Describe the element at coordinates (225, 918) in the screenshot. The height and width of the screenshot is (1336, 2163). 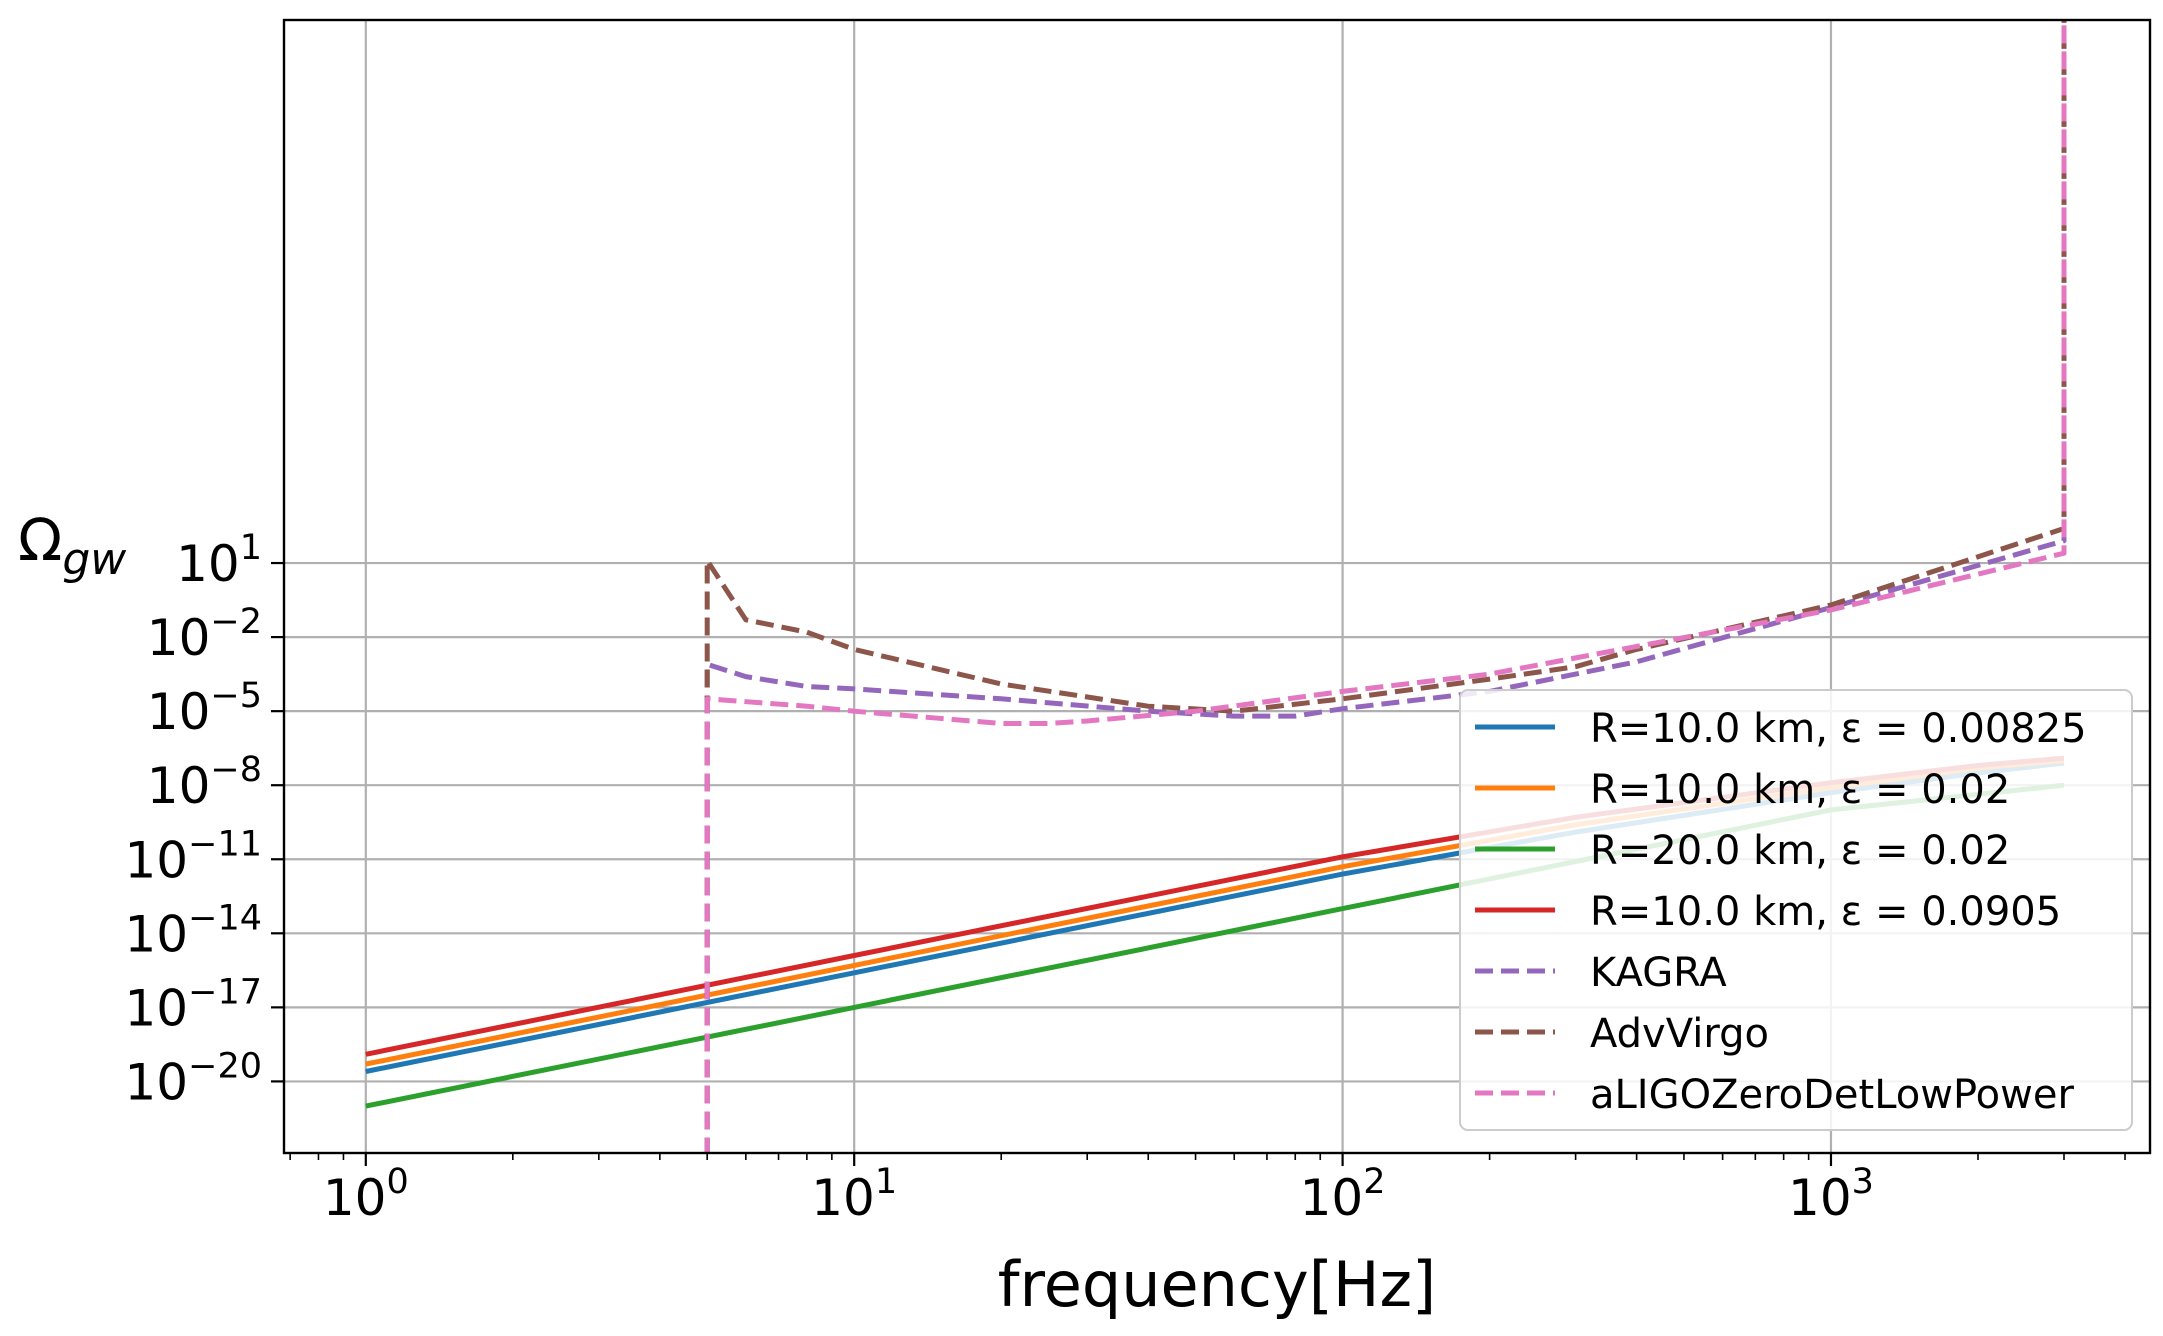
I see `y-tick-label-exp: −14` at that location.